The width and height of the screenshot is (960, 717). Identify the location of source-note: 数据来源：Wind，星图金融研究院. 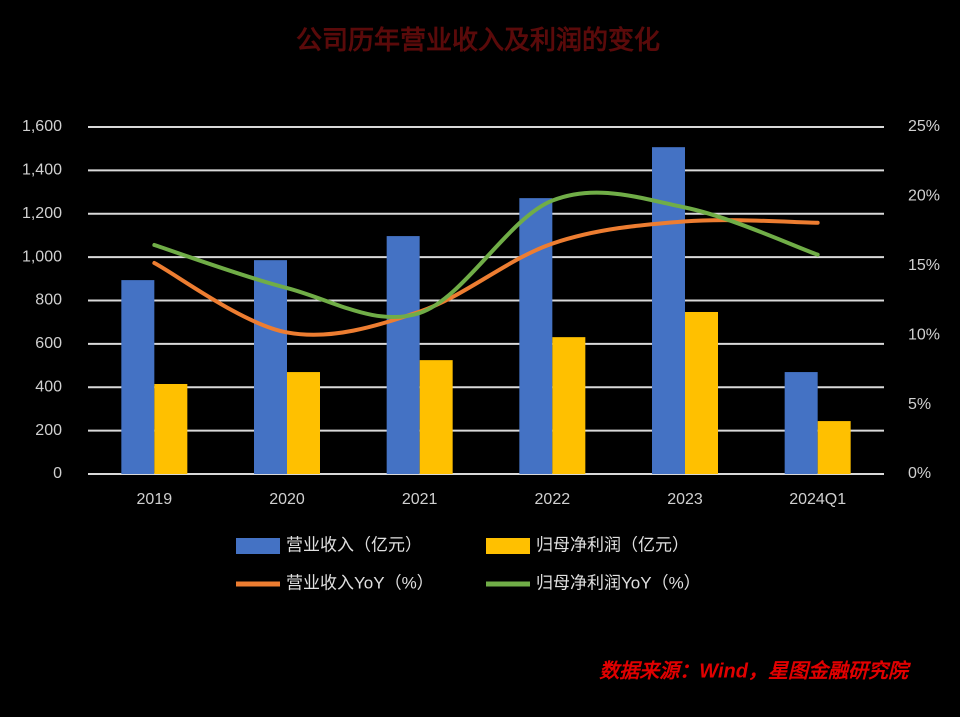
(755, 670).